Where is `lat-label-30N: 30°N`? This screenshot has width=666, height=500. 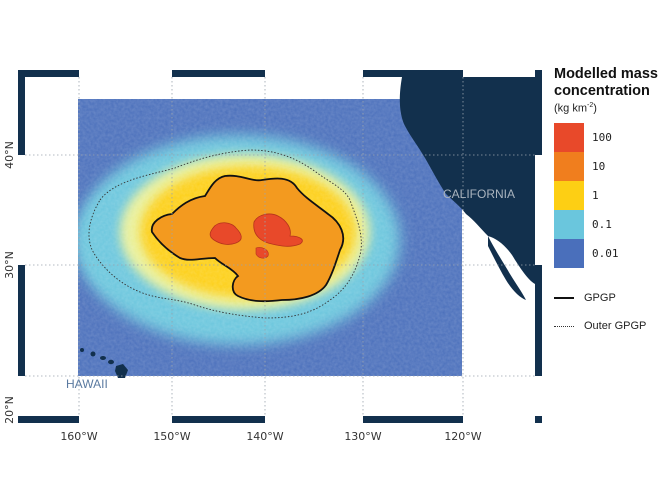
lat-label-30N: 30°N is located at coordinates (9, 265).